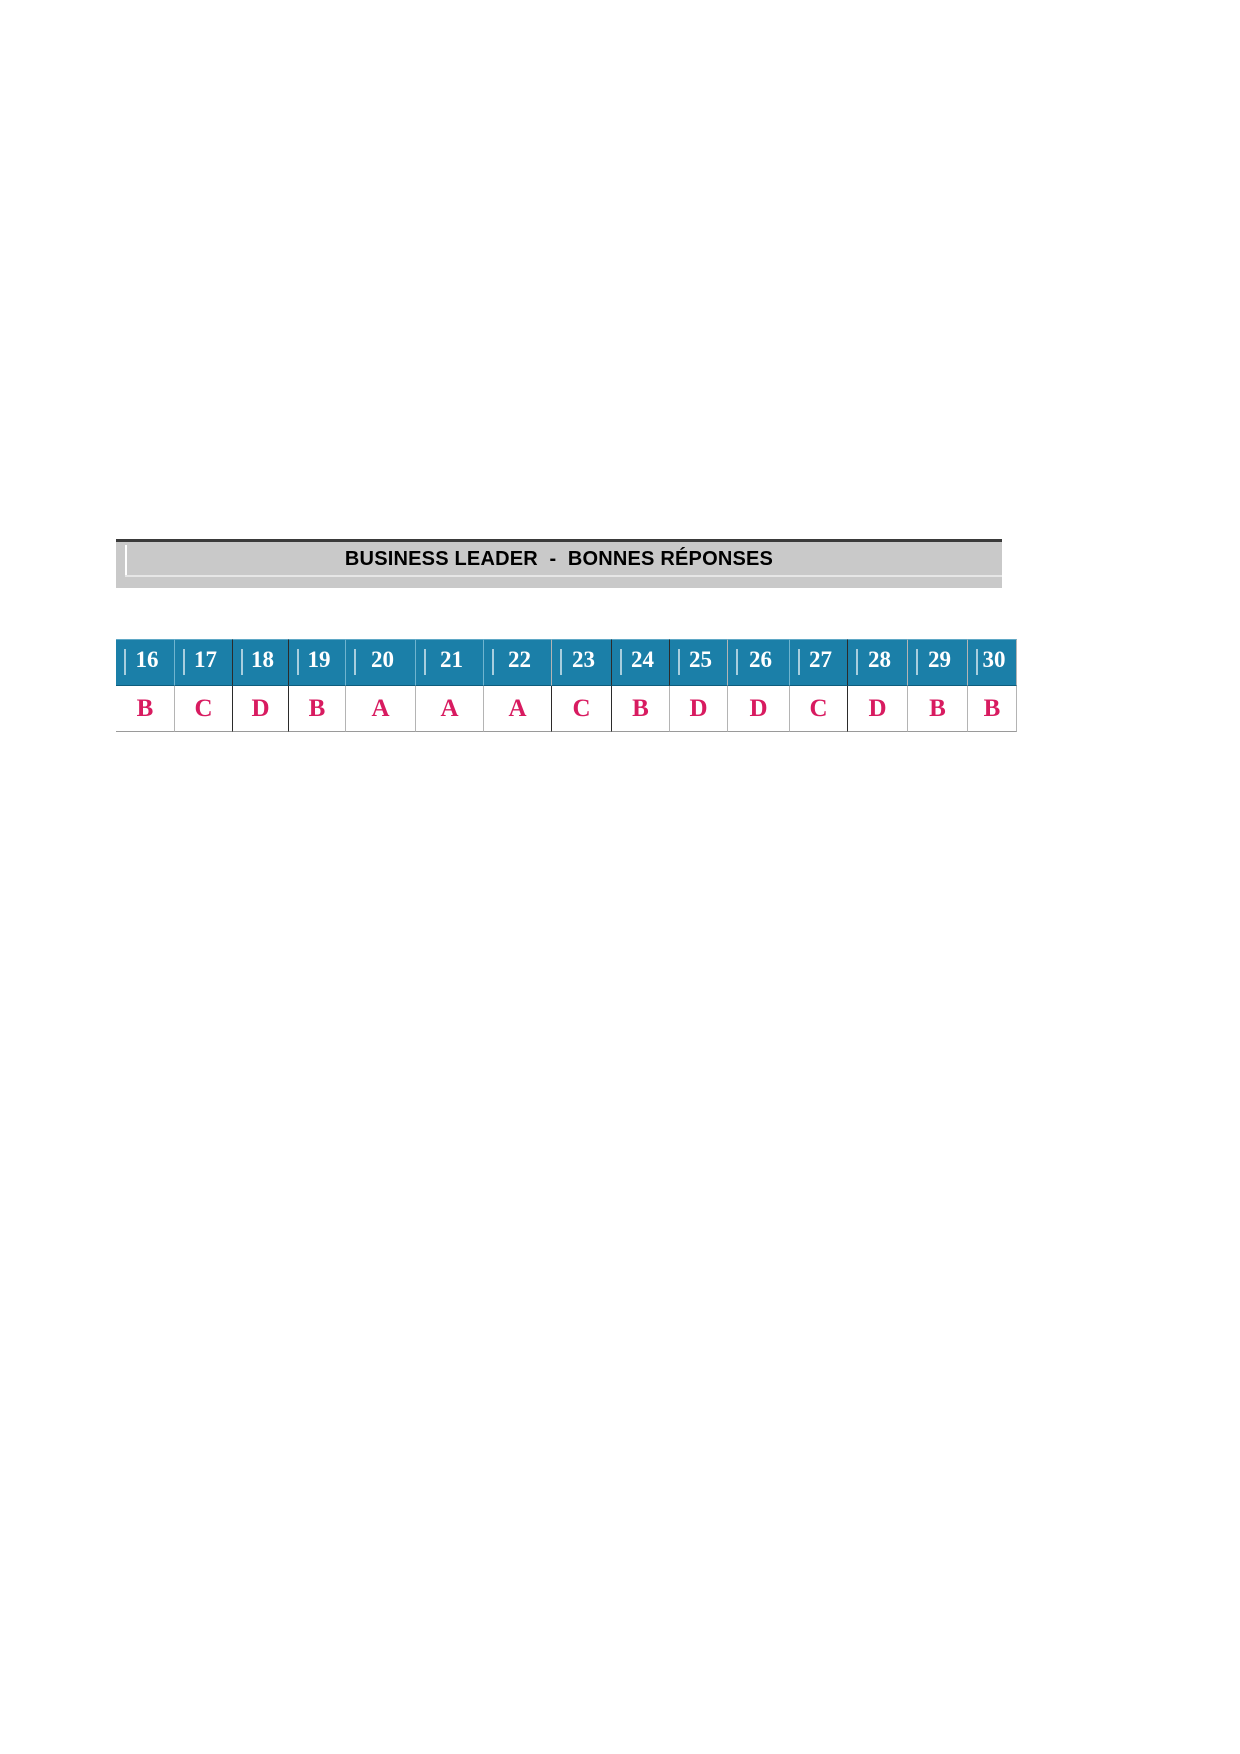 This screenshot has width=1240, height=1754. Describe the element at coordinates (820, 659) in the screenshot. I see `question-number-label: 27` at that location.